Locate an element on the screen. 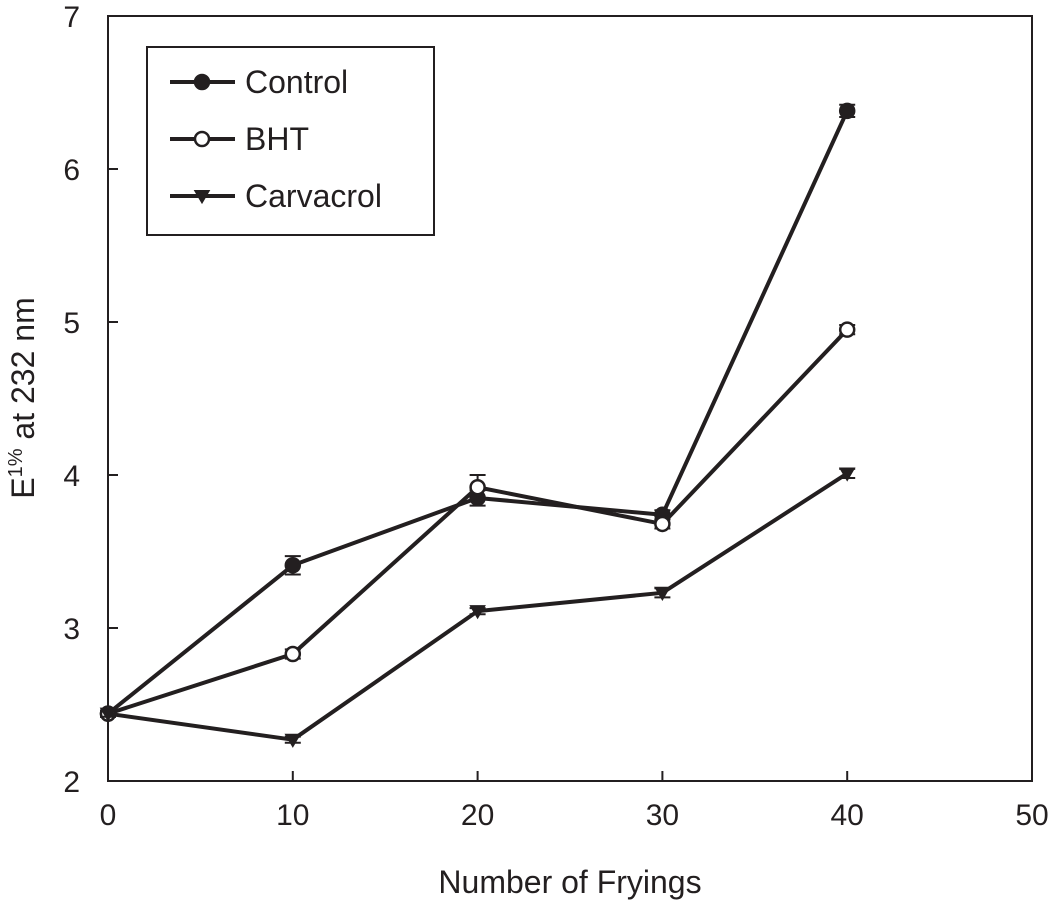 The height and width of the screenshot is (901, 1051). legend-label-bht: BHT is located at coordinates (277, 139).